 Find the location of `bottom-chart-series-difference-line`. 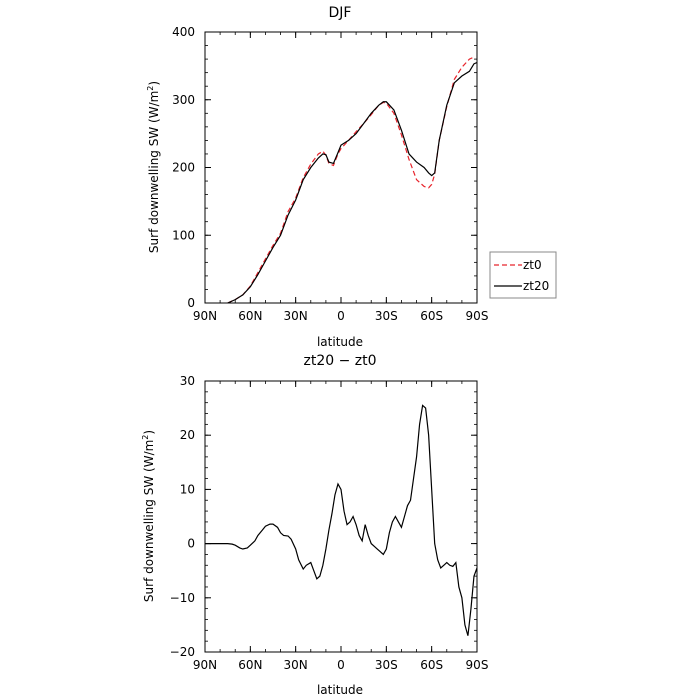

bottom-chart-series-difference-line is located at coordinates (341, 520).